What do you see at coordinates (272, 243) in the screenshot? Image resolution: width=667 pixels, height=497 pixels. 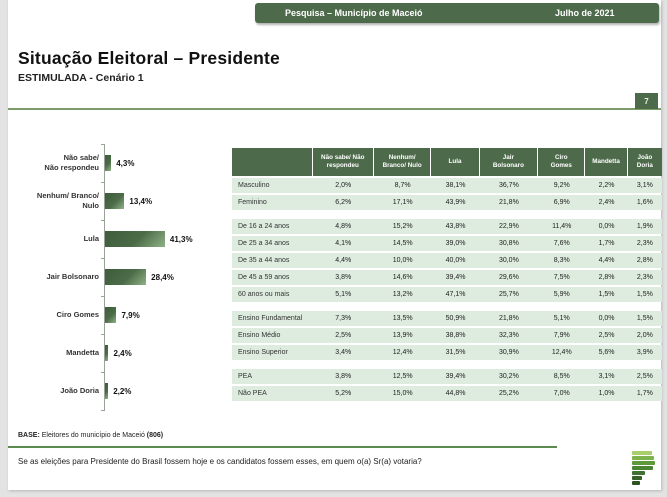 I see `row-label: De 25 a 34 anos` at bounding box center [272, 243].